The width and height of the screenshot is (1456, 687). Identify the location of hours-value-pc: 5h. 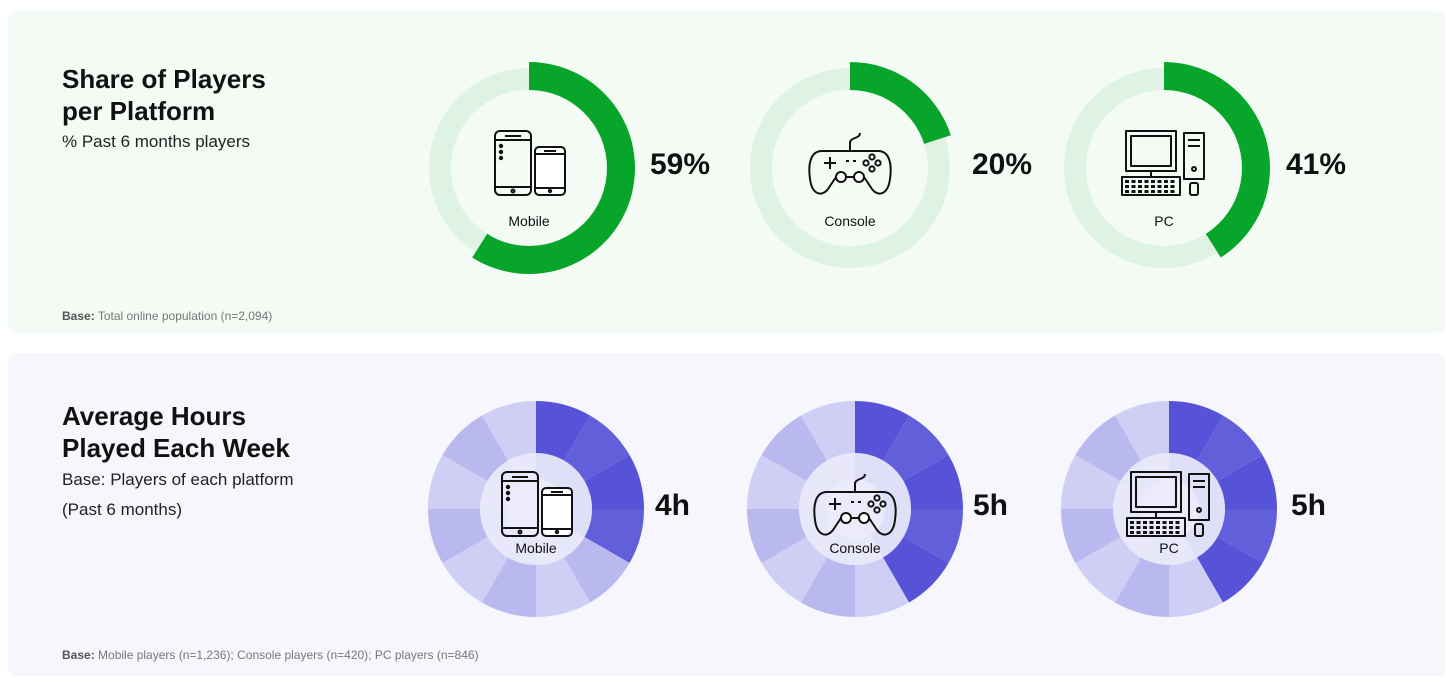
(1309, 505).